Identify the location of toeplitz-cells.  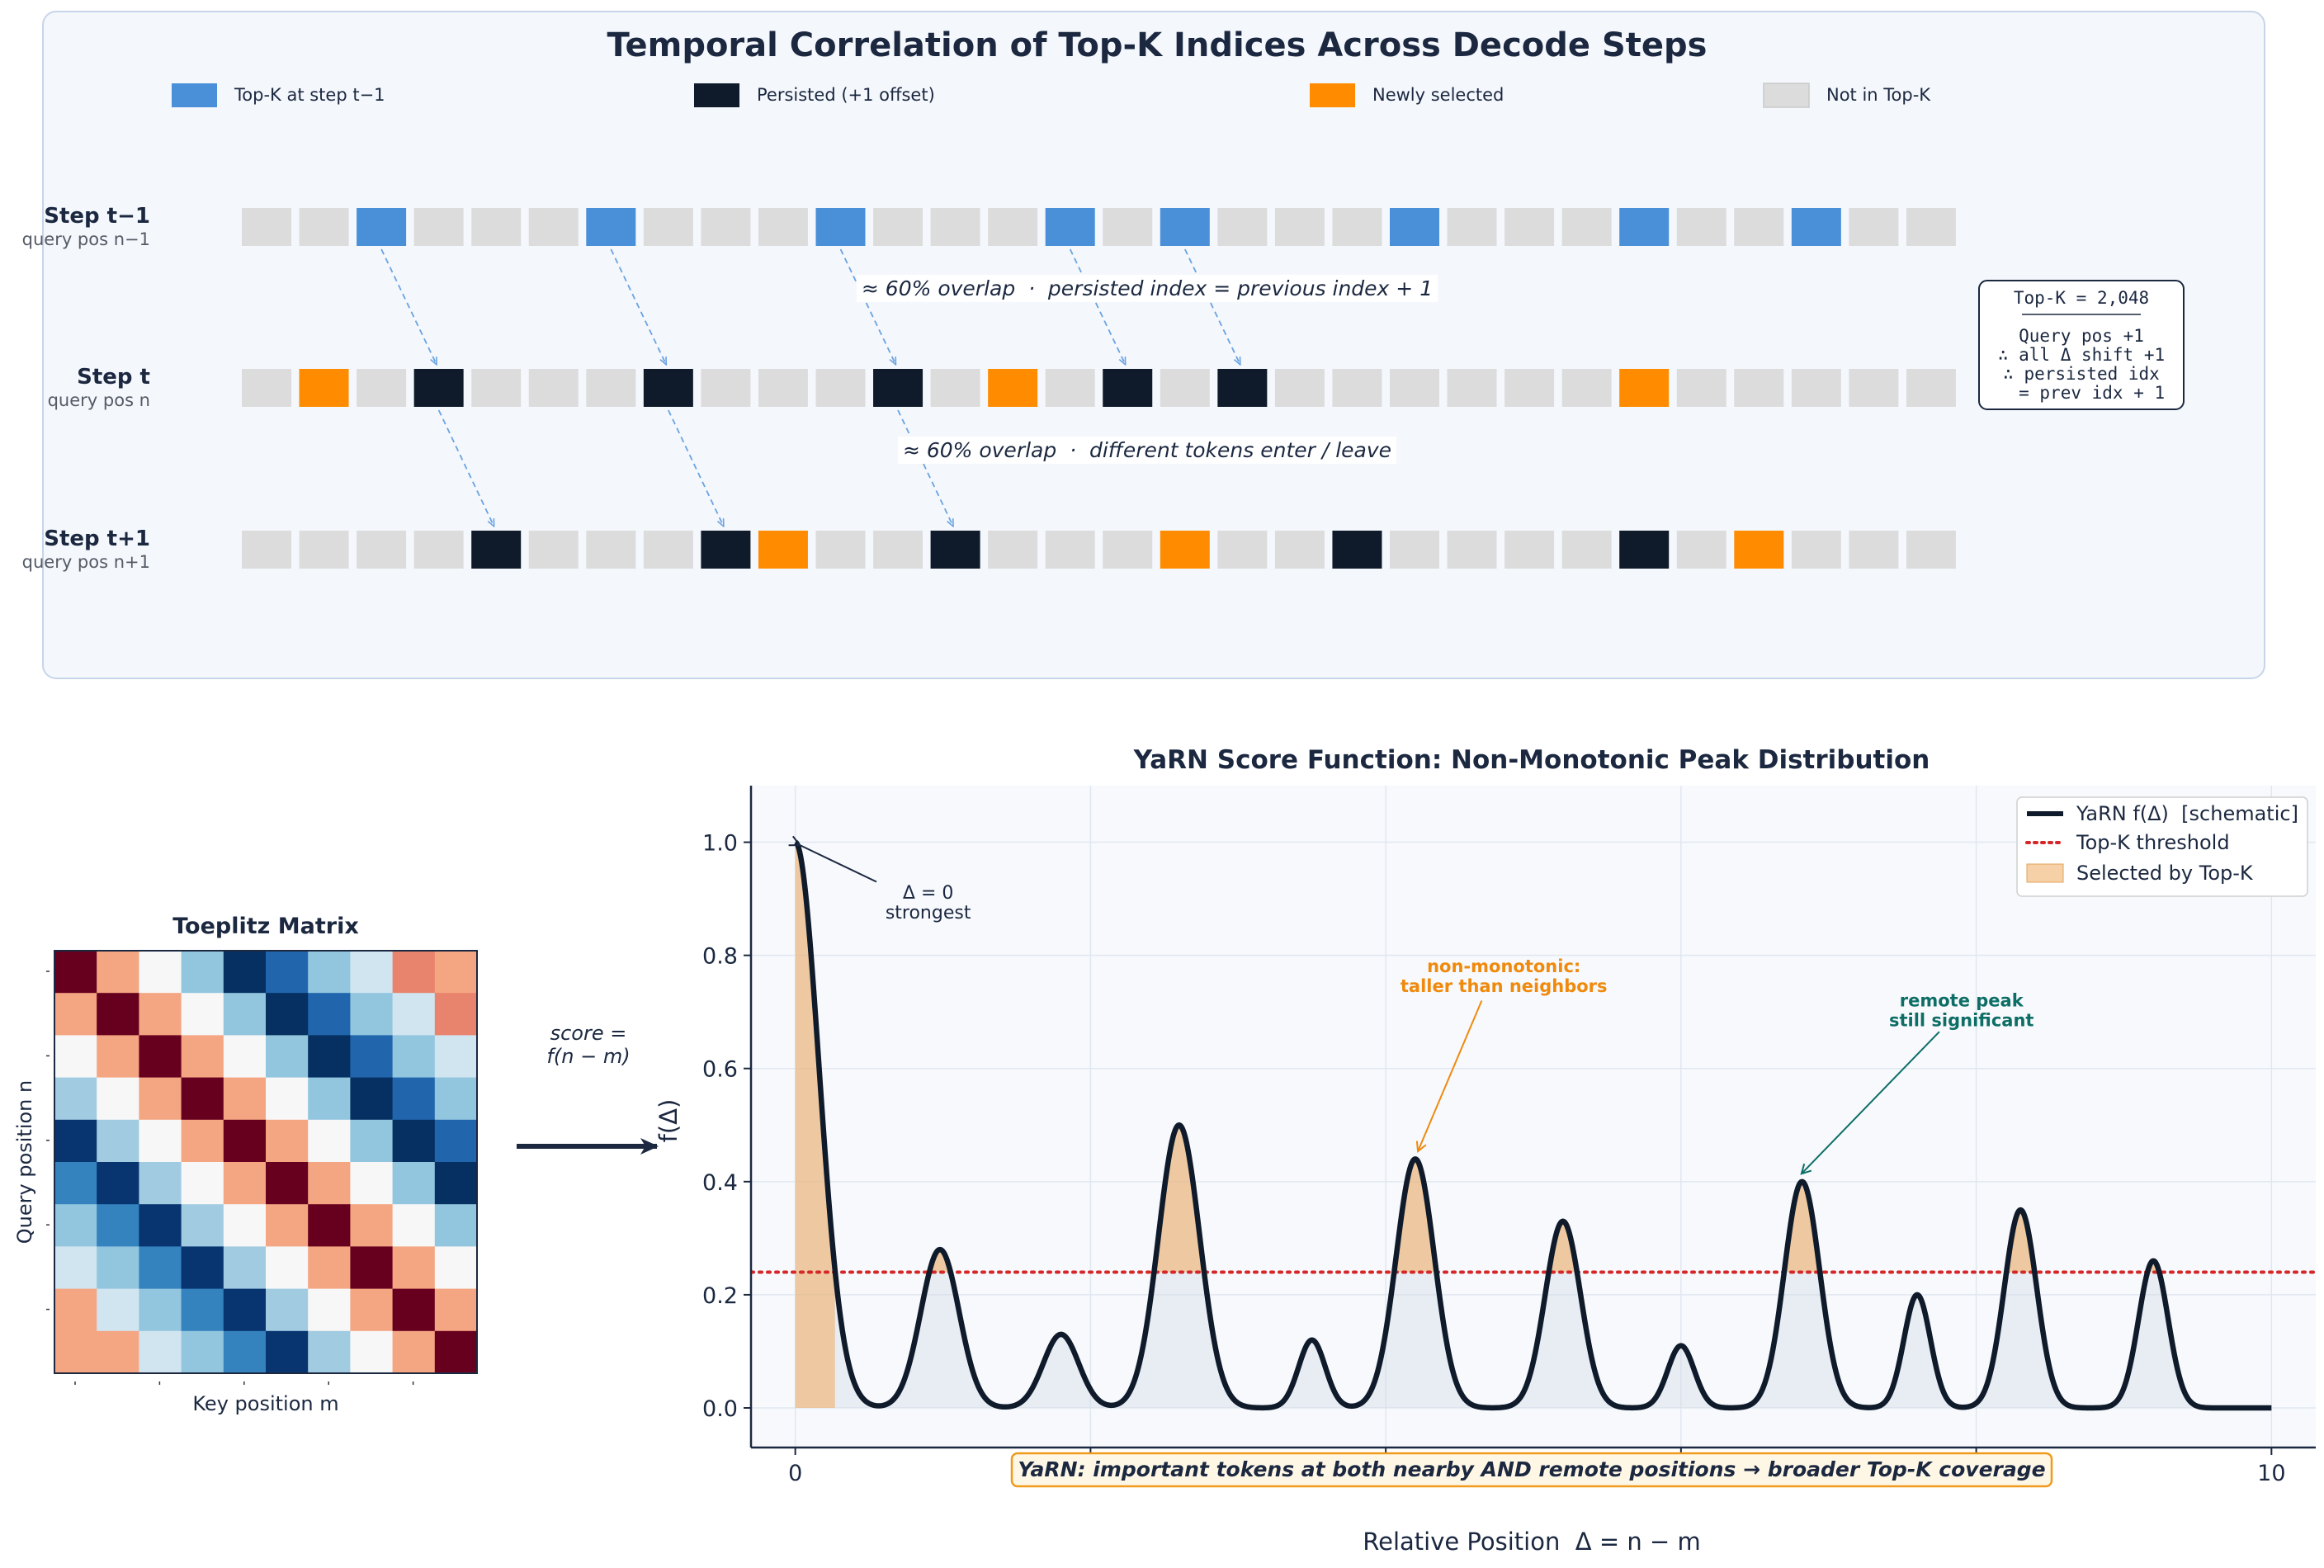
(266, 1162).